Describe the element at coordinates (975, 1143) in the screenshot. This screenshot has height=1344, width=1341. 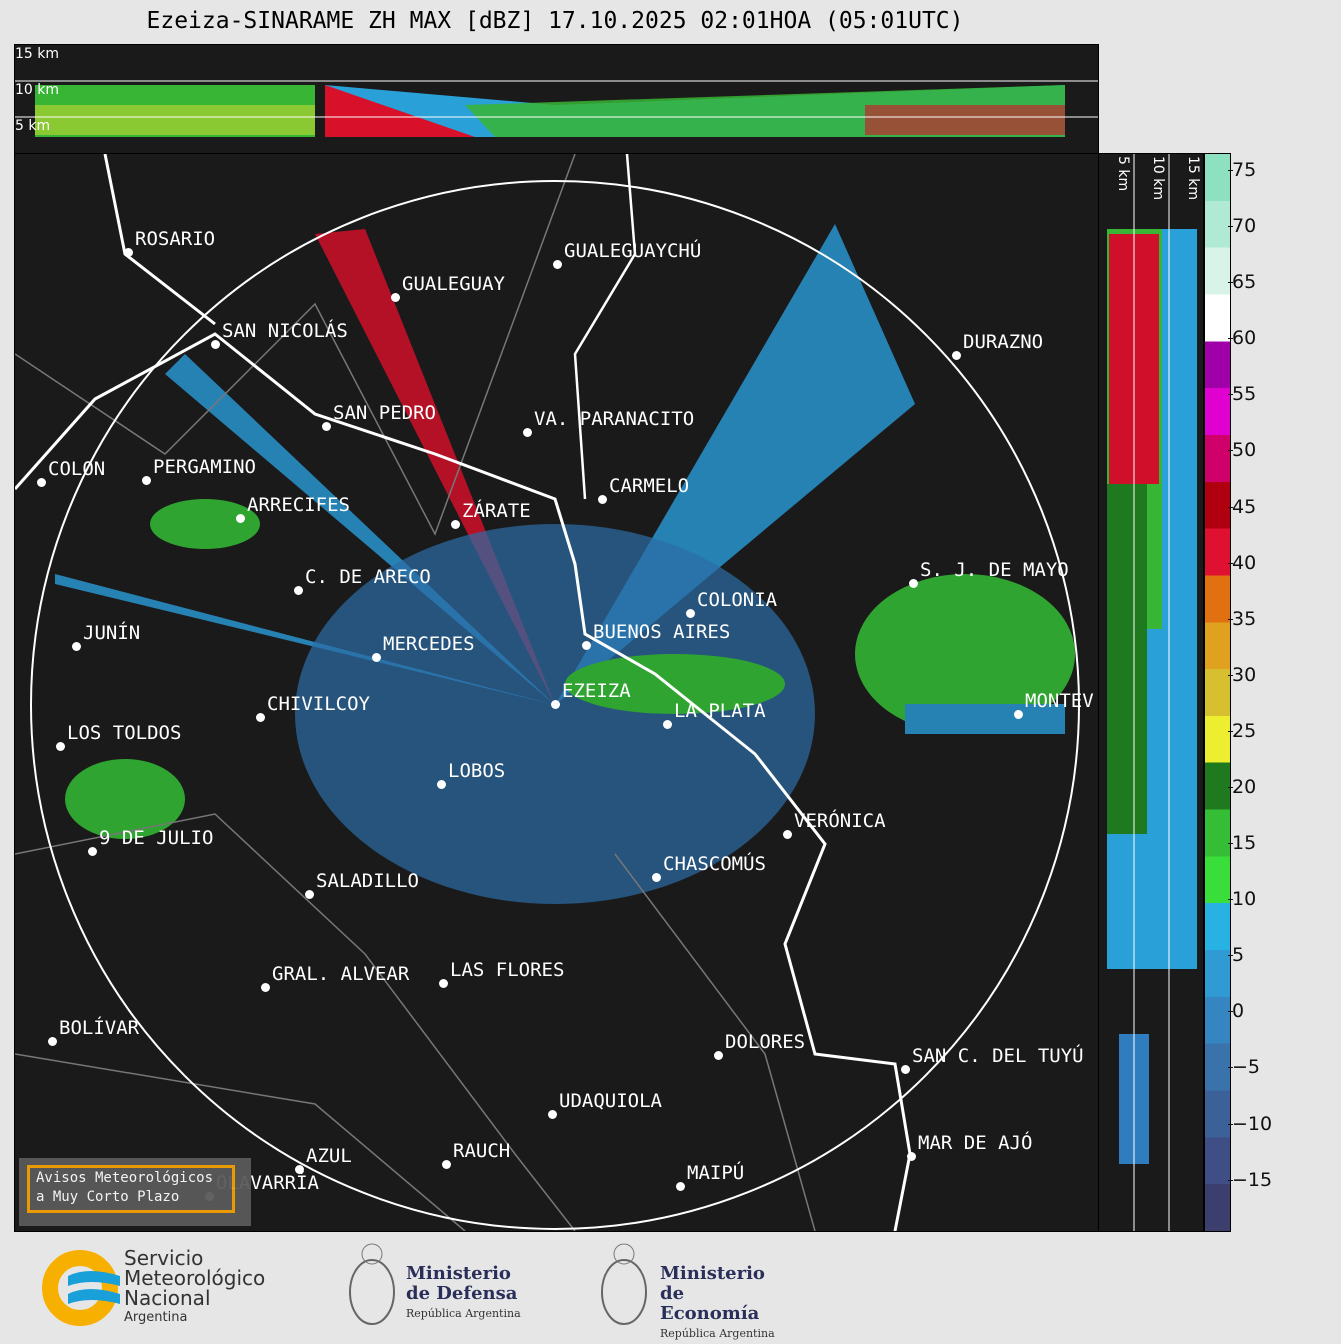
I see `city-label: MAR DE AJÓ` at that location.